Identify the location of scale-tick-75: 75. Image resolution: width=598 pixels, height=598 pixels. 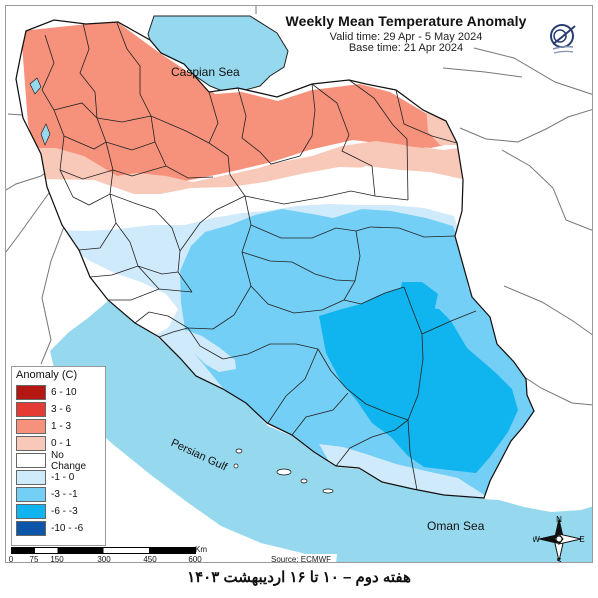
(34, 559).